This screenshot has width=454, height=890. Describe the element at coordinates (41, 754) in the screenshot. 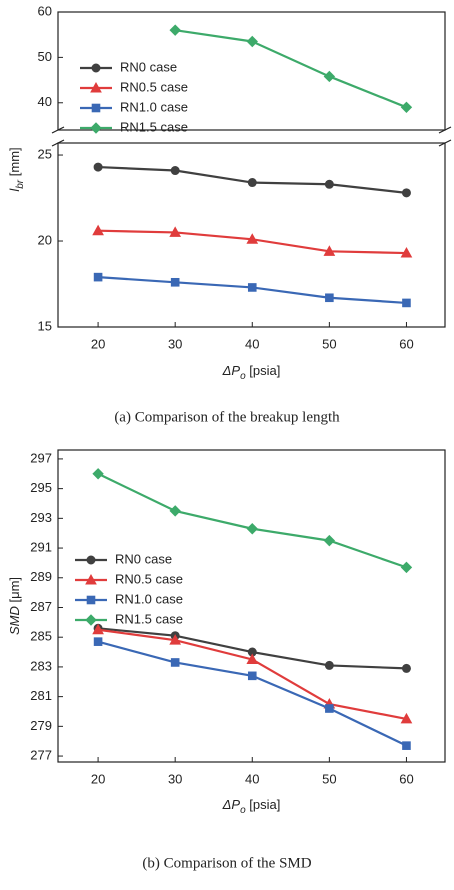

I see `y-tick-label: 277` at that location.